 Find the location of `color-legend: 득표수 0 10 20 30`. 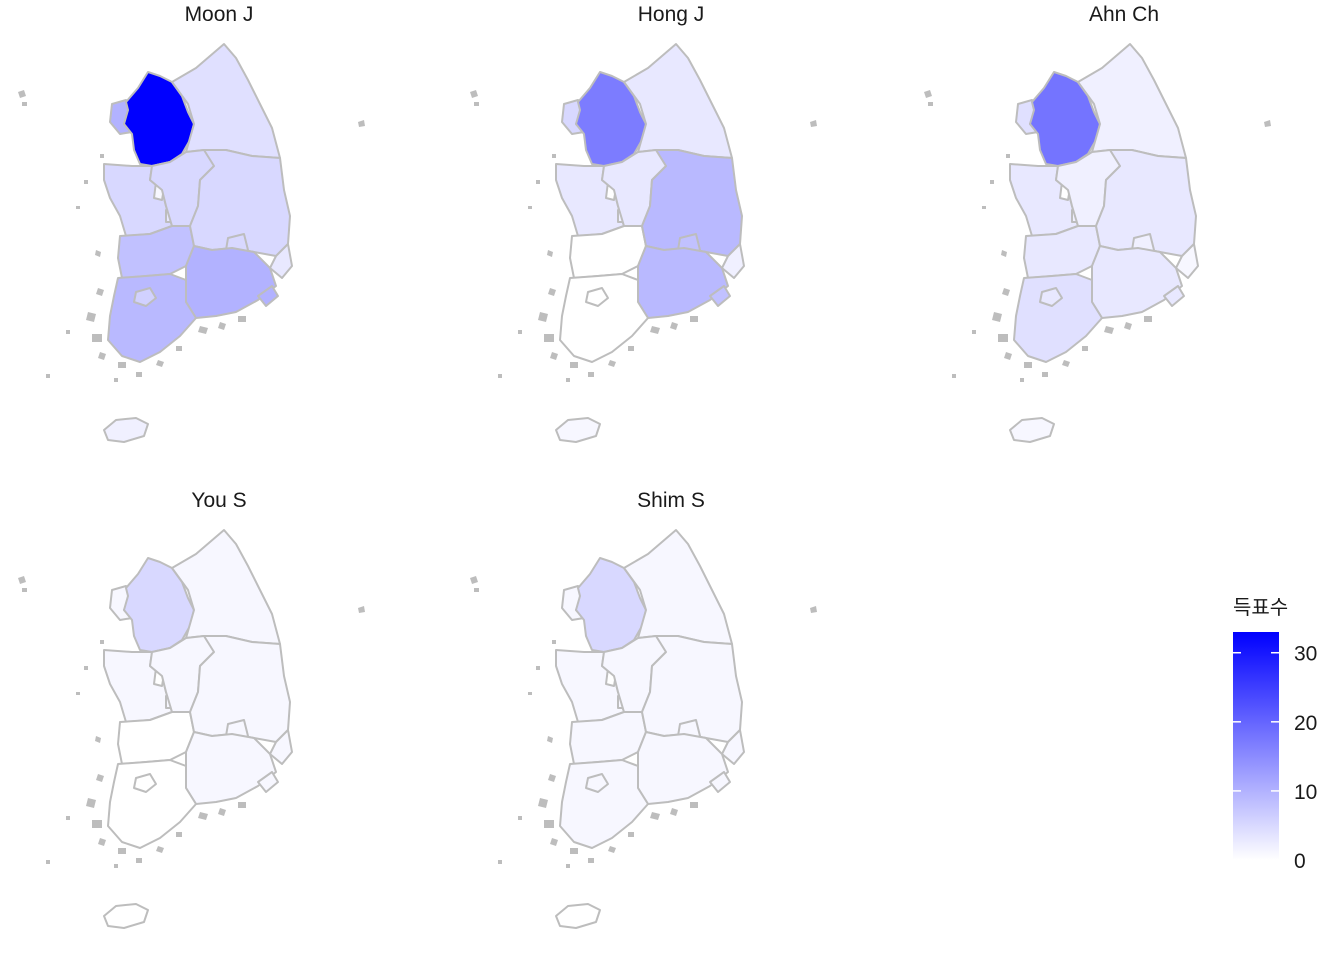

color-legend: 득표수 0 10 20 30 is located at coordinates (1275, 734).